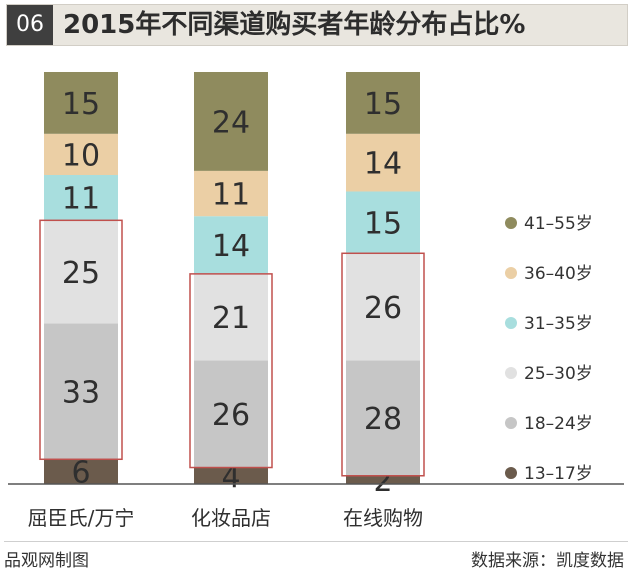 The height and width of the screenshot is (572, 632). What do you see at coordinates (547, 561) in the screenshot?
I see `data-source: 数据来源：凯度数据` at bounding box center [547, 561].